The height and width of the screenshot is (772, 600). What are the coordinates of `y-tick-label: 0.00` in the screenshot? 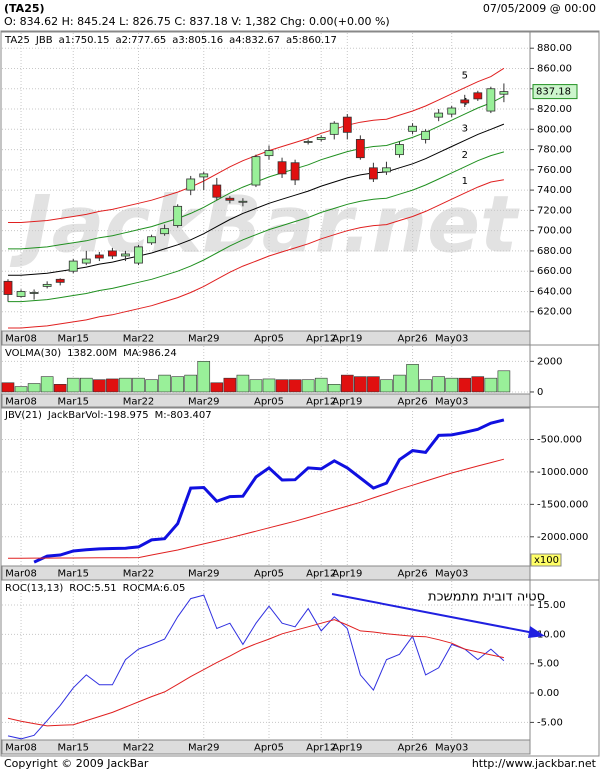 It's located at (548, 693).